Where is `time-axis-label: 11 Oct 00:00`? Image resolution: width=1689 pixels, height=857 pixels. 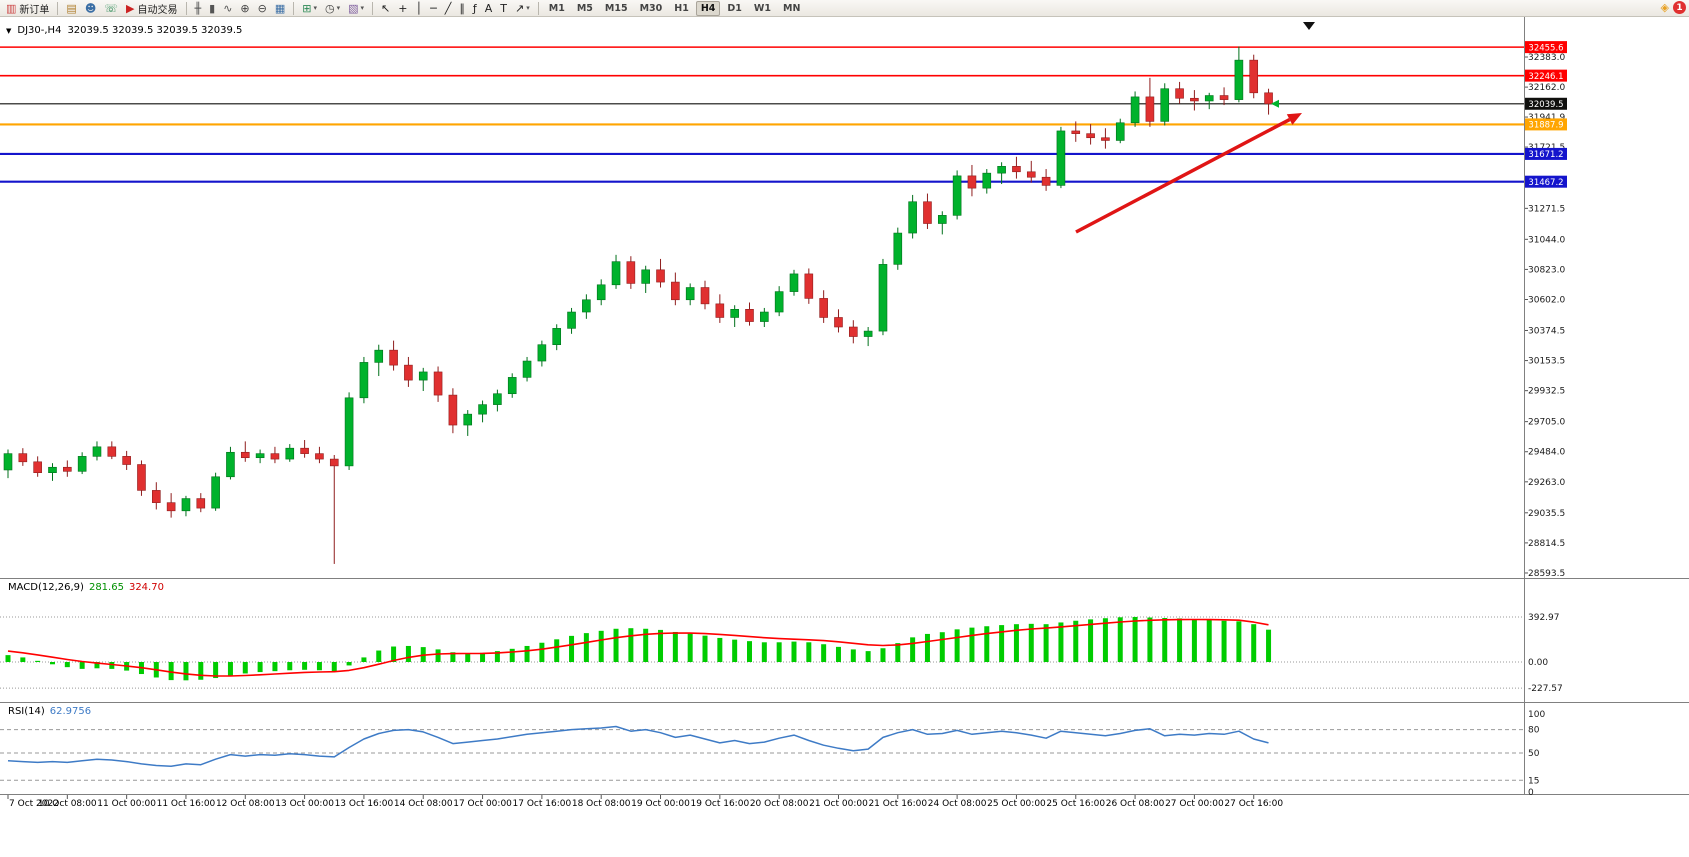
time-axis-label: 11 Oct 00:00 is located at coordinates (126, 804).